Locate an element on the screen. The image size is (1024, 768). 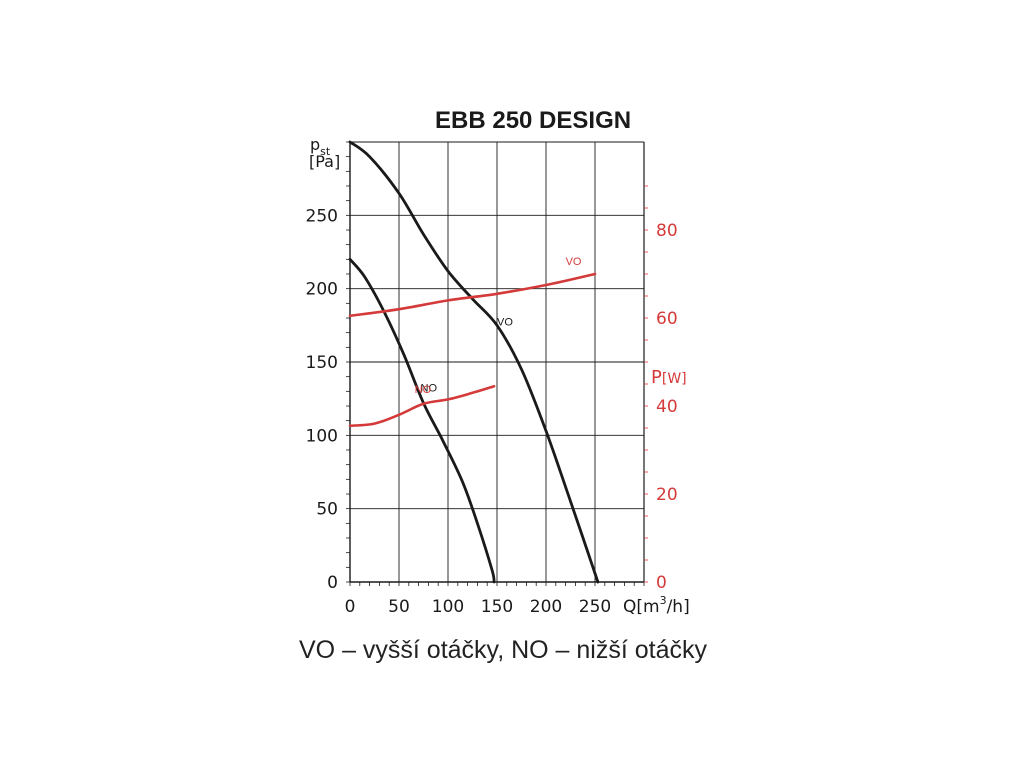
y2-axis-label: P[W] is located at coordinates (669, 377).